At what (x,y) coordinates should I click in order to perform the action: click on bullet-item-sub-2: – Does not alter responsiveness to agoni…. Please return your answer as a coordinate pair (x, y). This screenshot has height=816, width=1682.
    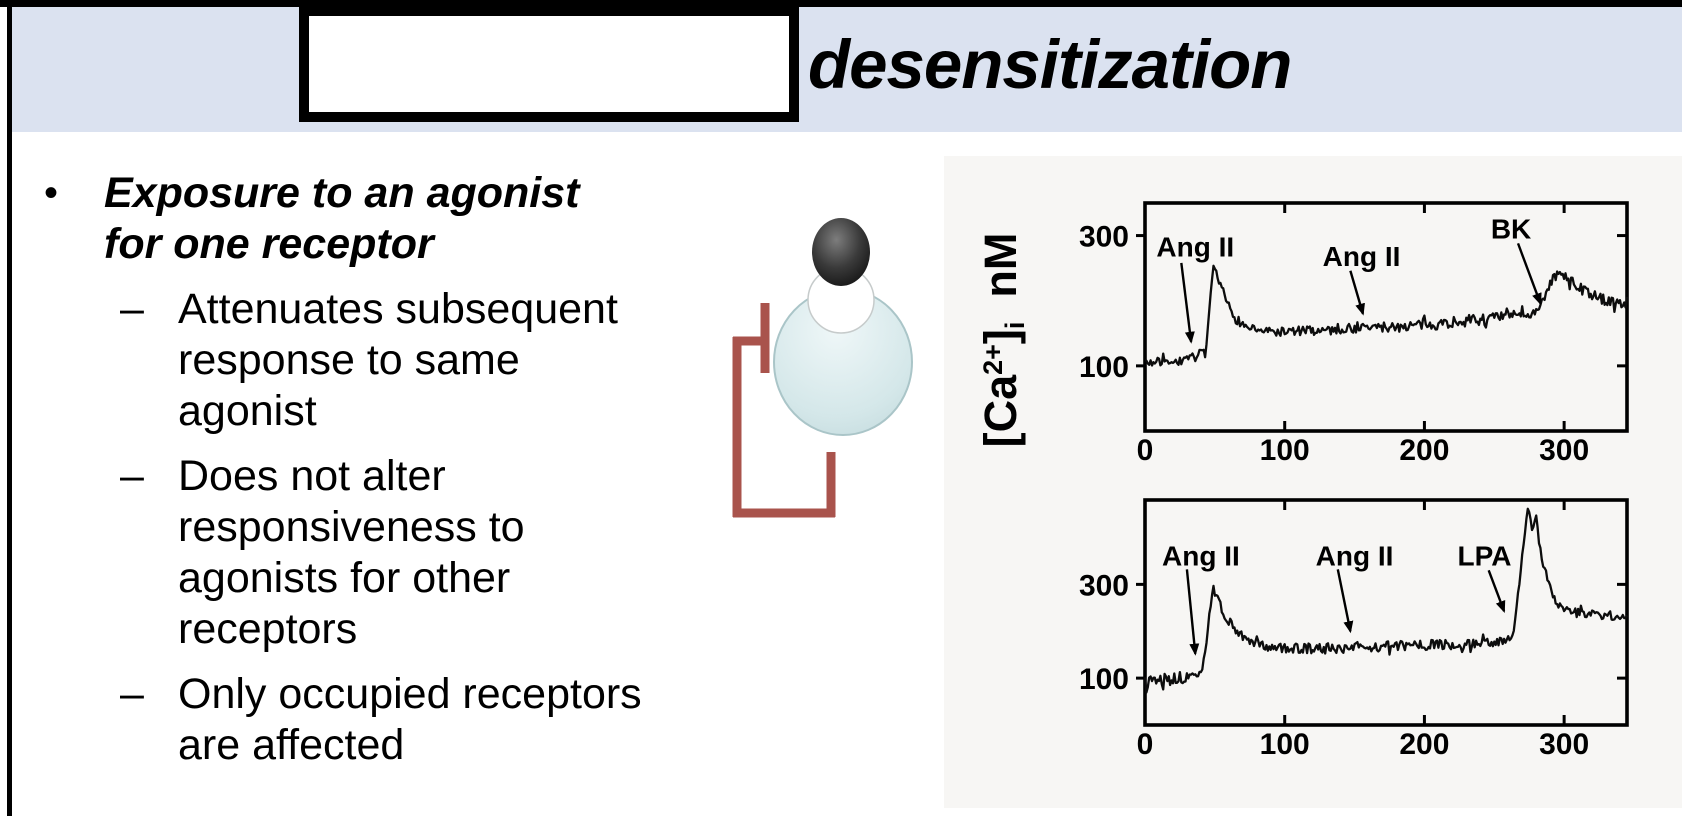
    Looking at the image, I should click on (380, 553).